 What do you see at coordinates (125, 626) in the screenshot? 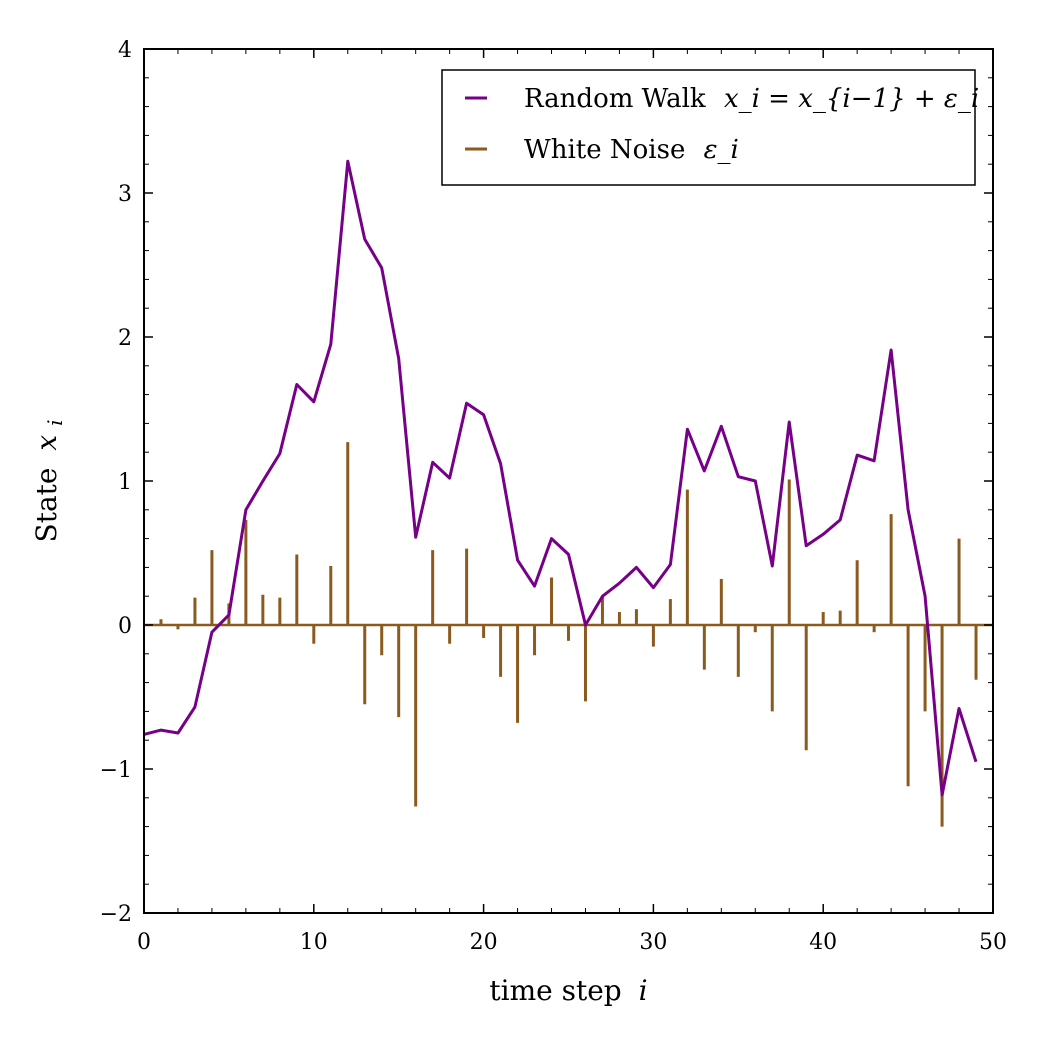
I see `y-tick-label: 0` at bounding box center [125, 626].